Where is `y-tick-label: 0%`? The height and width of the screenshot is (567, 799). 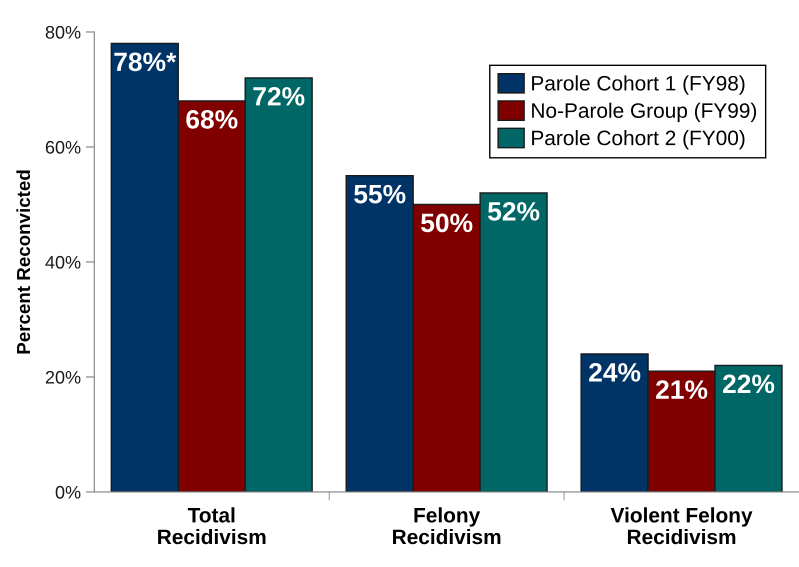 y-tick-label: 0% is located at coordinates (68, 492).